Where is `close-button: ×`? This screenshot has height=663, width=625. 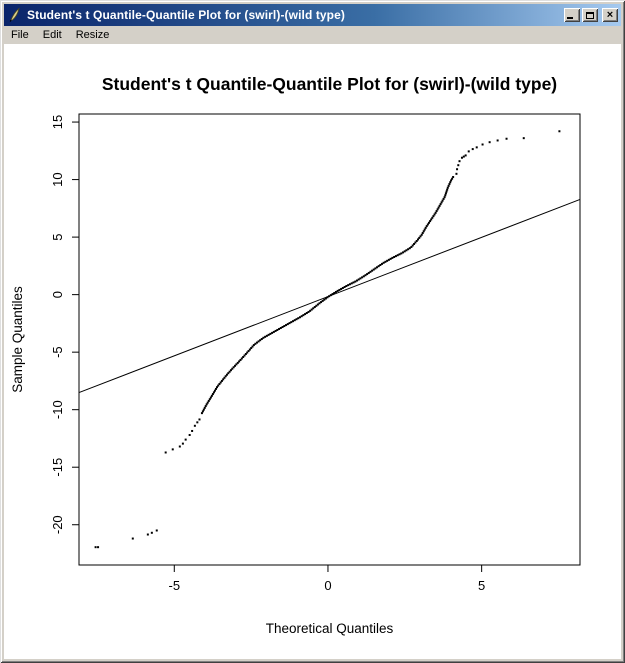
close-button: × is located at coordinates (610, 15).